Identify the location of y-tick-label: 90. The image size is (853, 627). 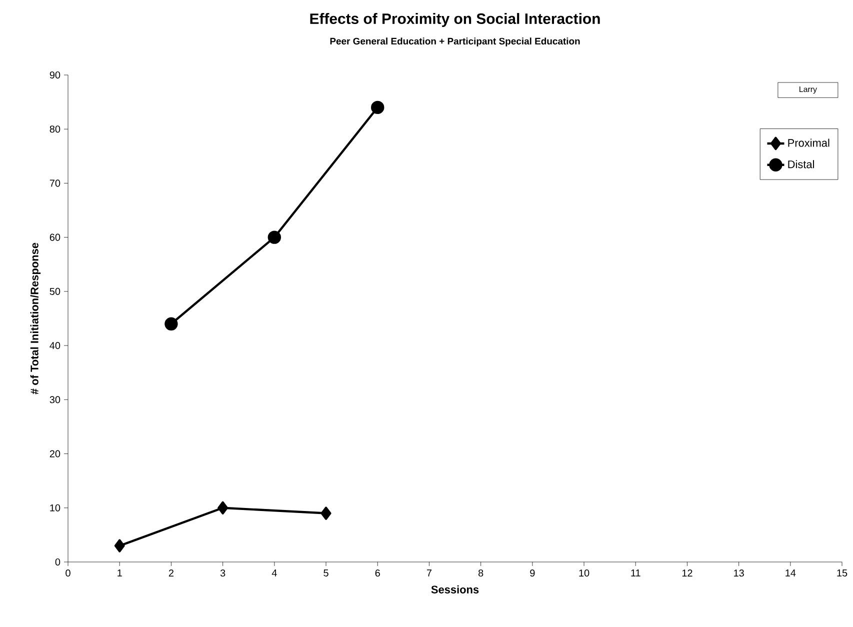
(55, 75).